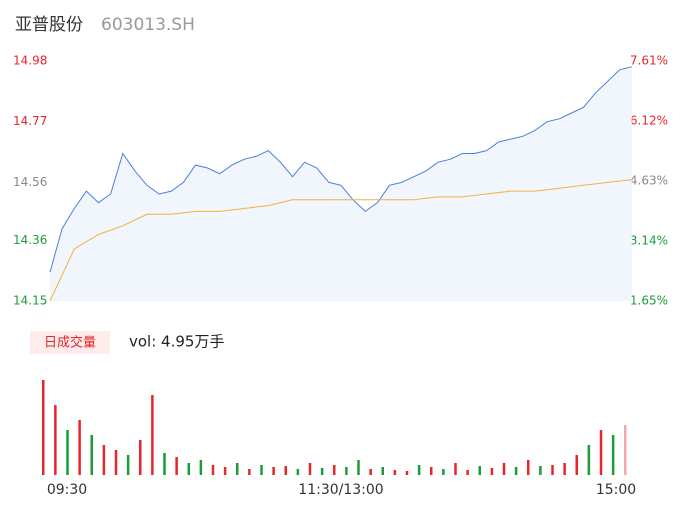 The image size is (686, 524). What do you see at coordinates (30, 182) in the screenshot?
I see `y-tick-label: 14.56` at bounding box center [30, 182].